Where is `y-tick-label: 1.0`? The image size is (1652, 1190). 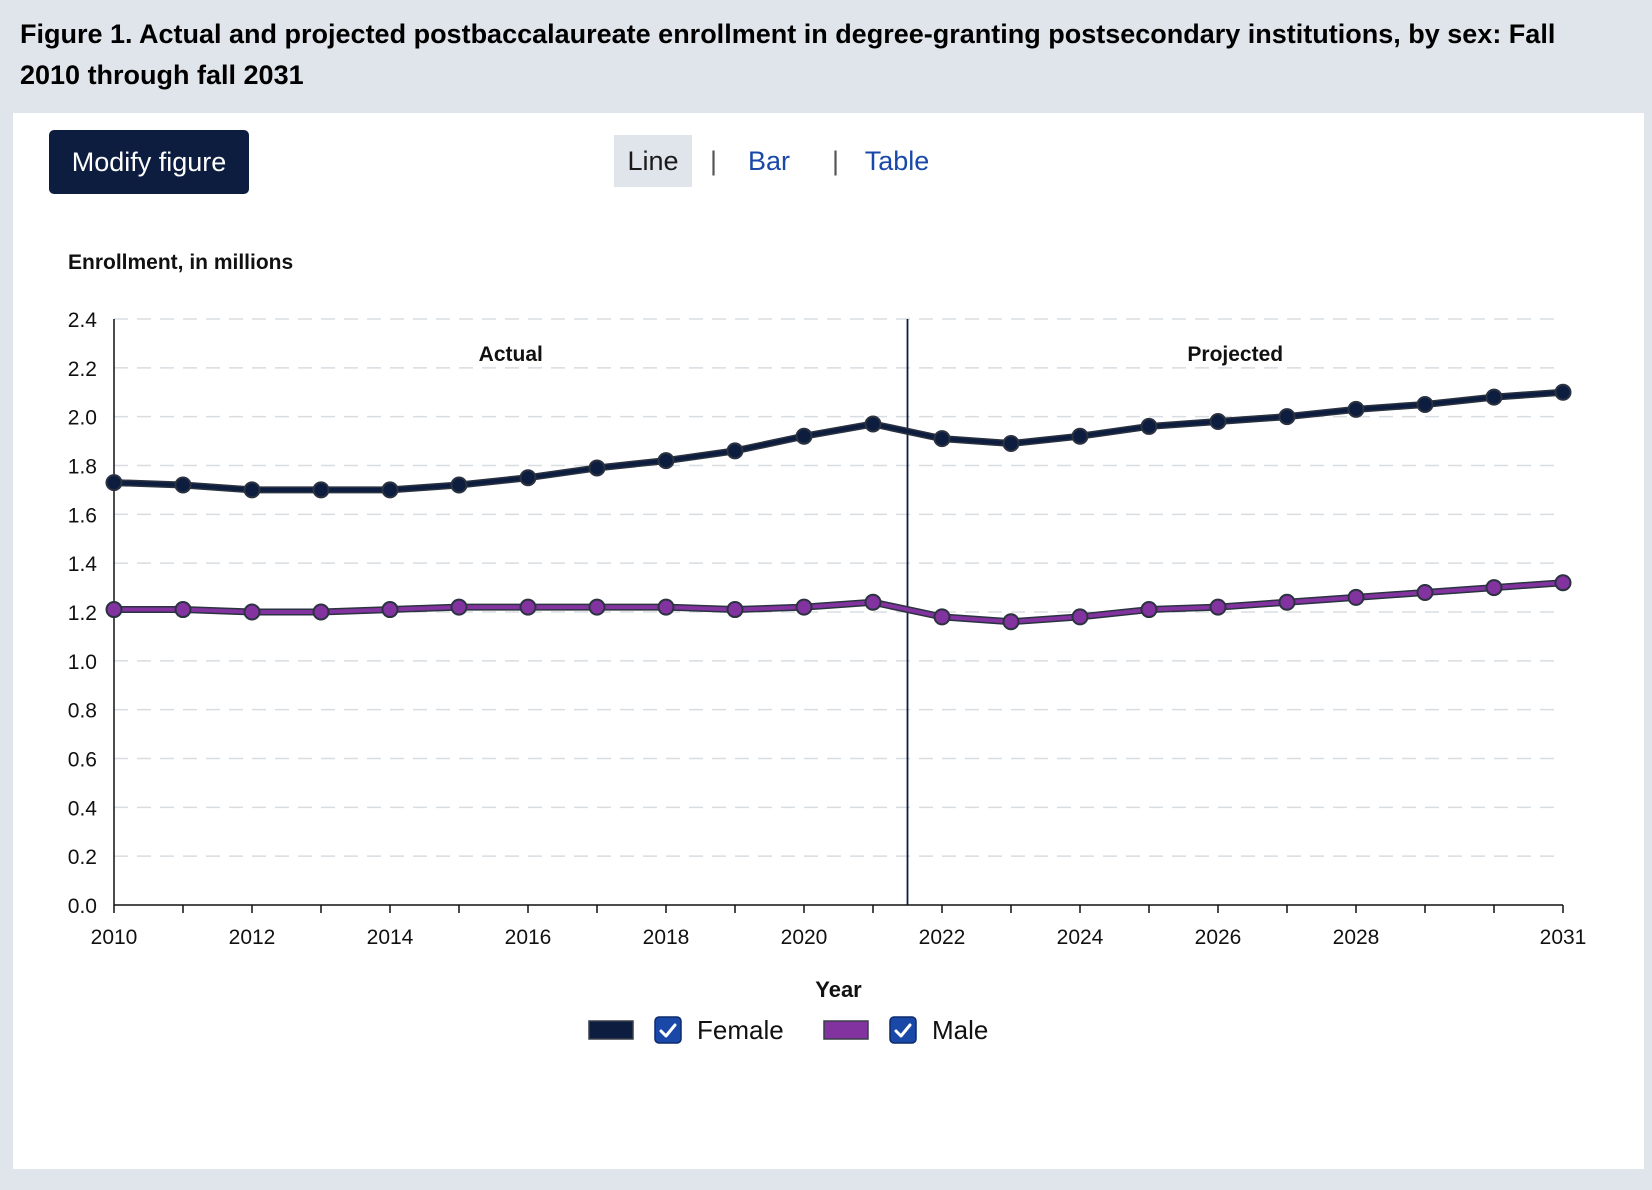 y-tick-label: 1.0 is located at coordinates (82, 662).